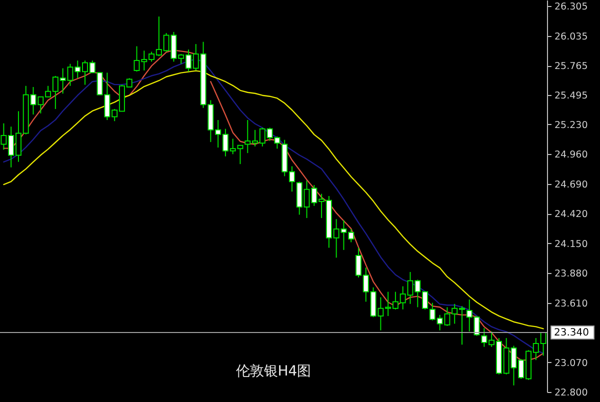 Image resolution: width=600 pixels, height=402 pixels. I want to click on y-tick-label: 24.150, so click(571, 244).